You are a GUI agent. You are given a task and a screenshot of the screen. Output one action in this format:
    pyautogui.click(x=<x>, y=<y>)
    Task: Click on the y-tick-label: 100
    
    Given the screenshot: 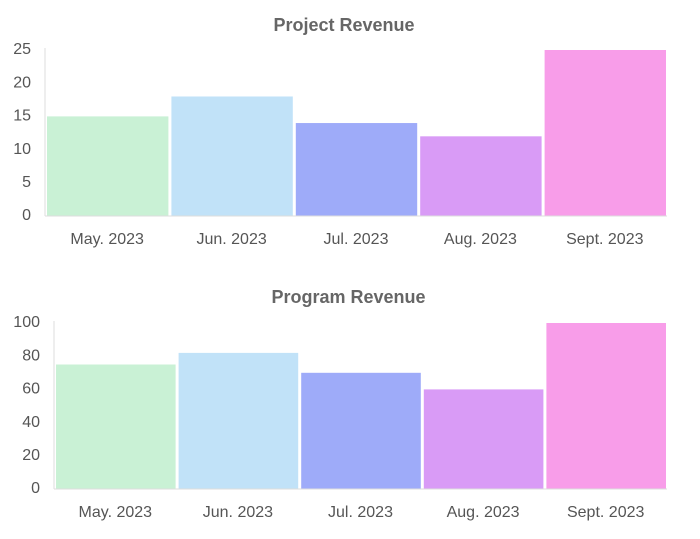 What is the action you would take?
    pyautogui.click(x=26, y=322)
    